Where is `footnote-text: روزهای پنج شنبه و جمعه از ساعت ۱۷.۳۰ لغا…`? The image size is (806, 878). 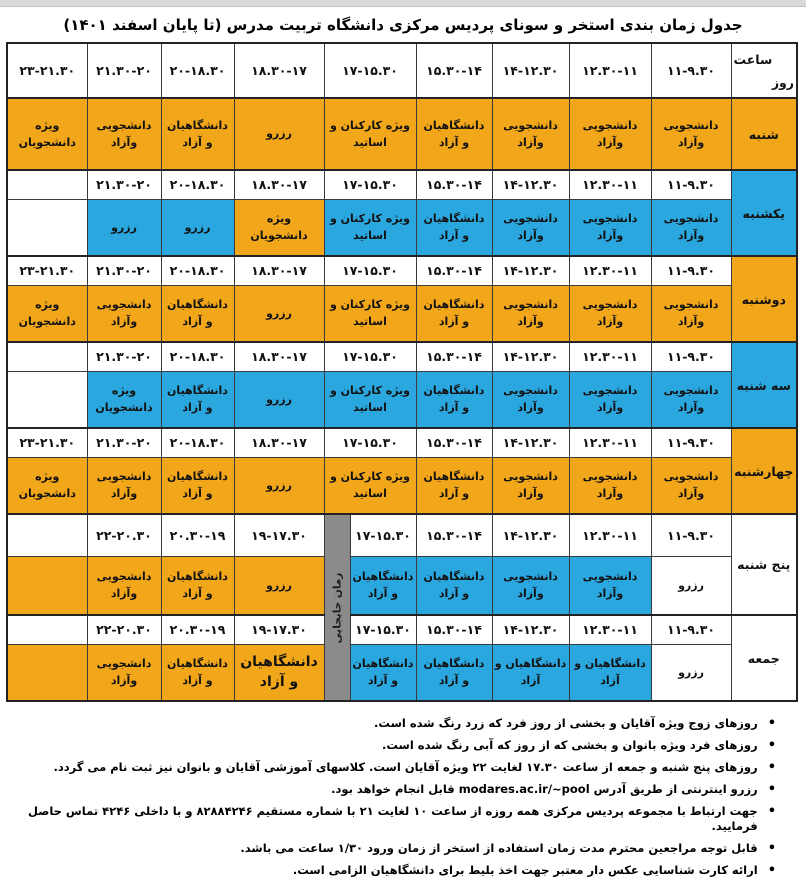 footnote-text: روزهای پنج شنبه و جمعه از ساعت ۱۷.۳۰ لغا… is located at coordinates (405, 766).